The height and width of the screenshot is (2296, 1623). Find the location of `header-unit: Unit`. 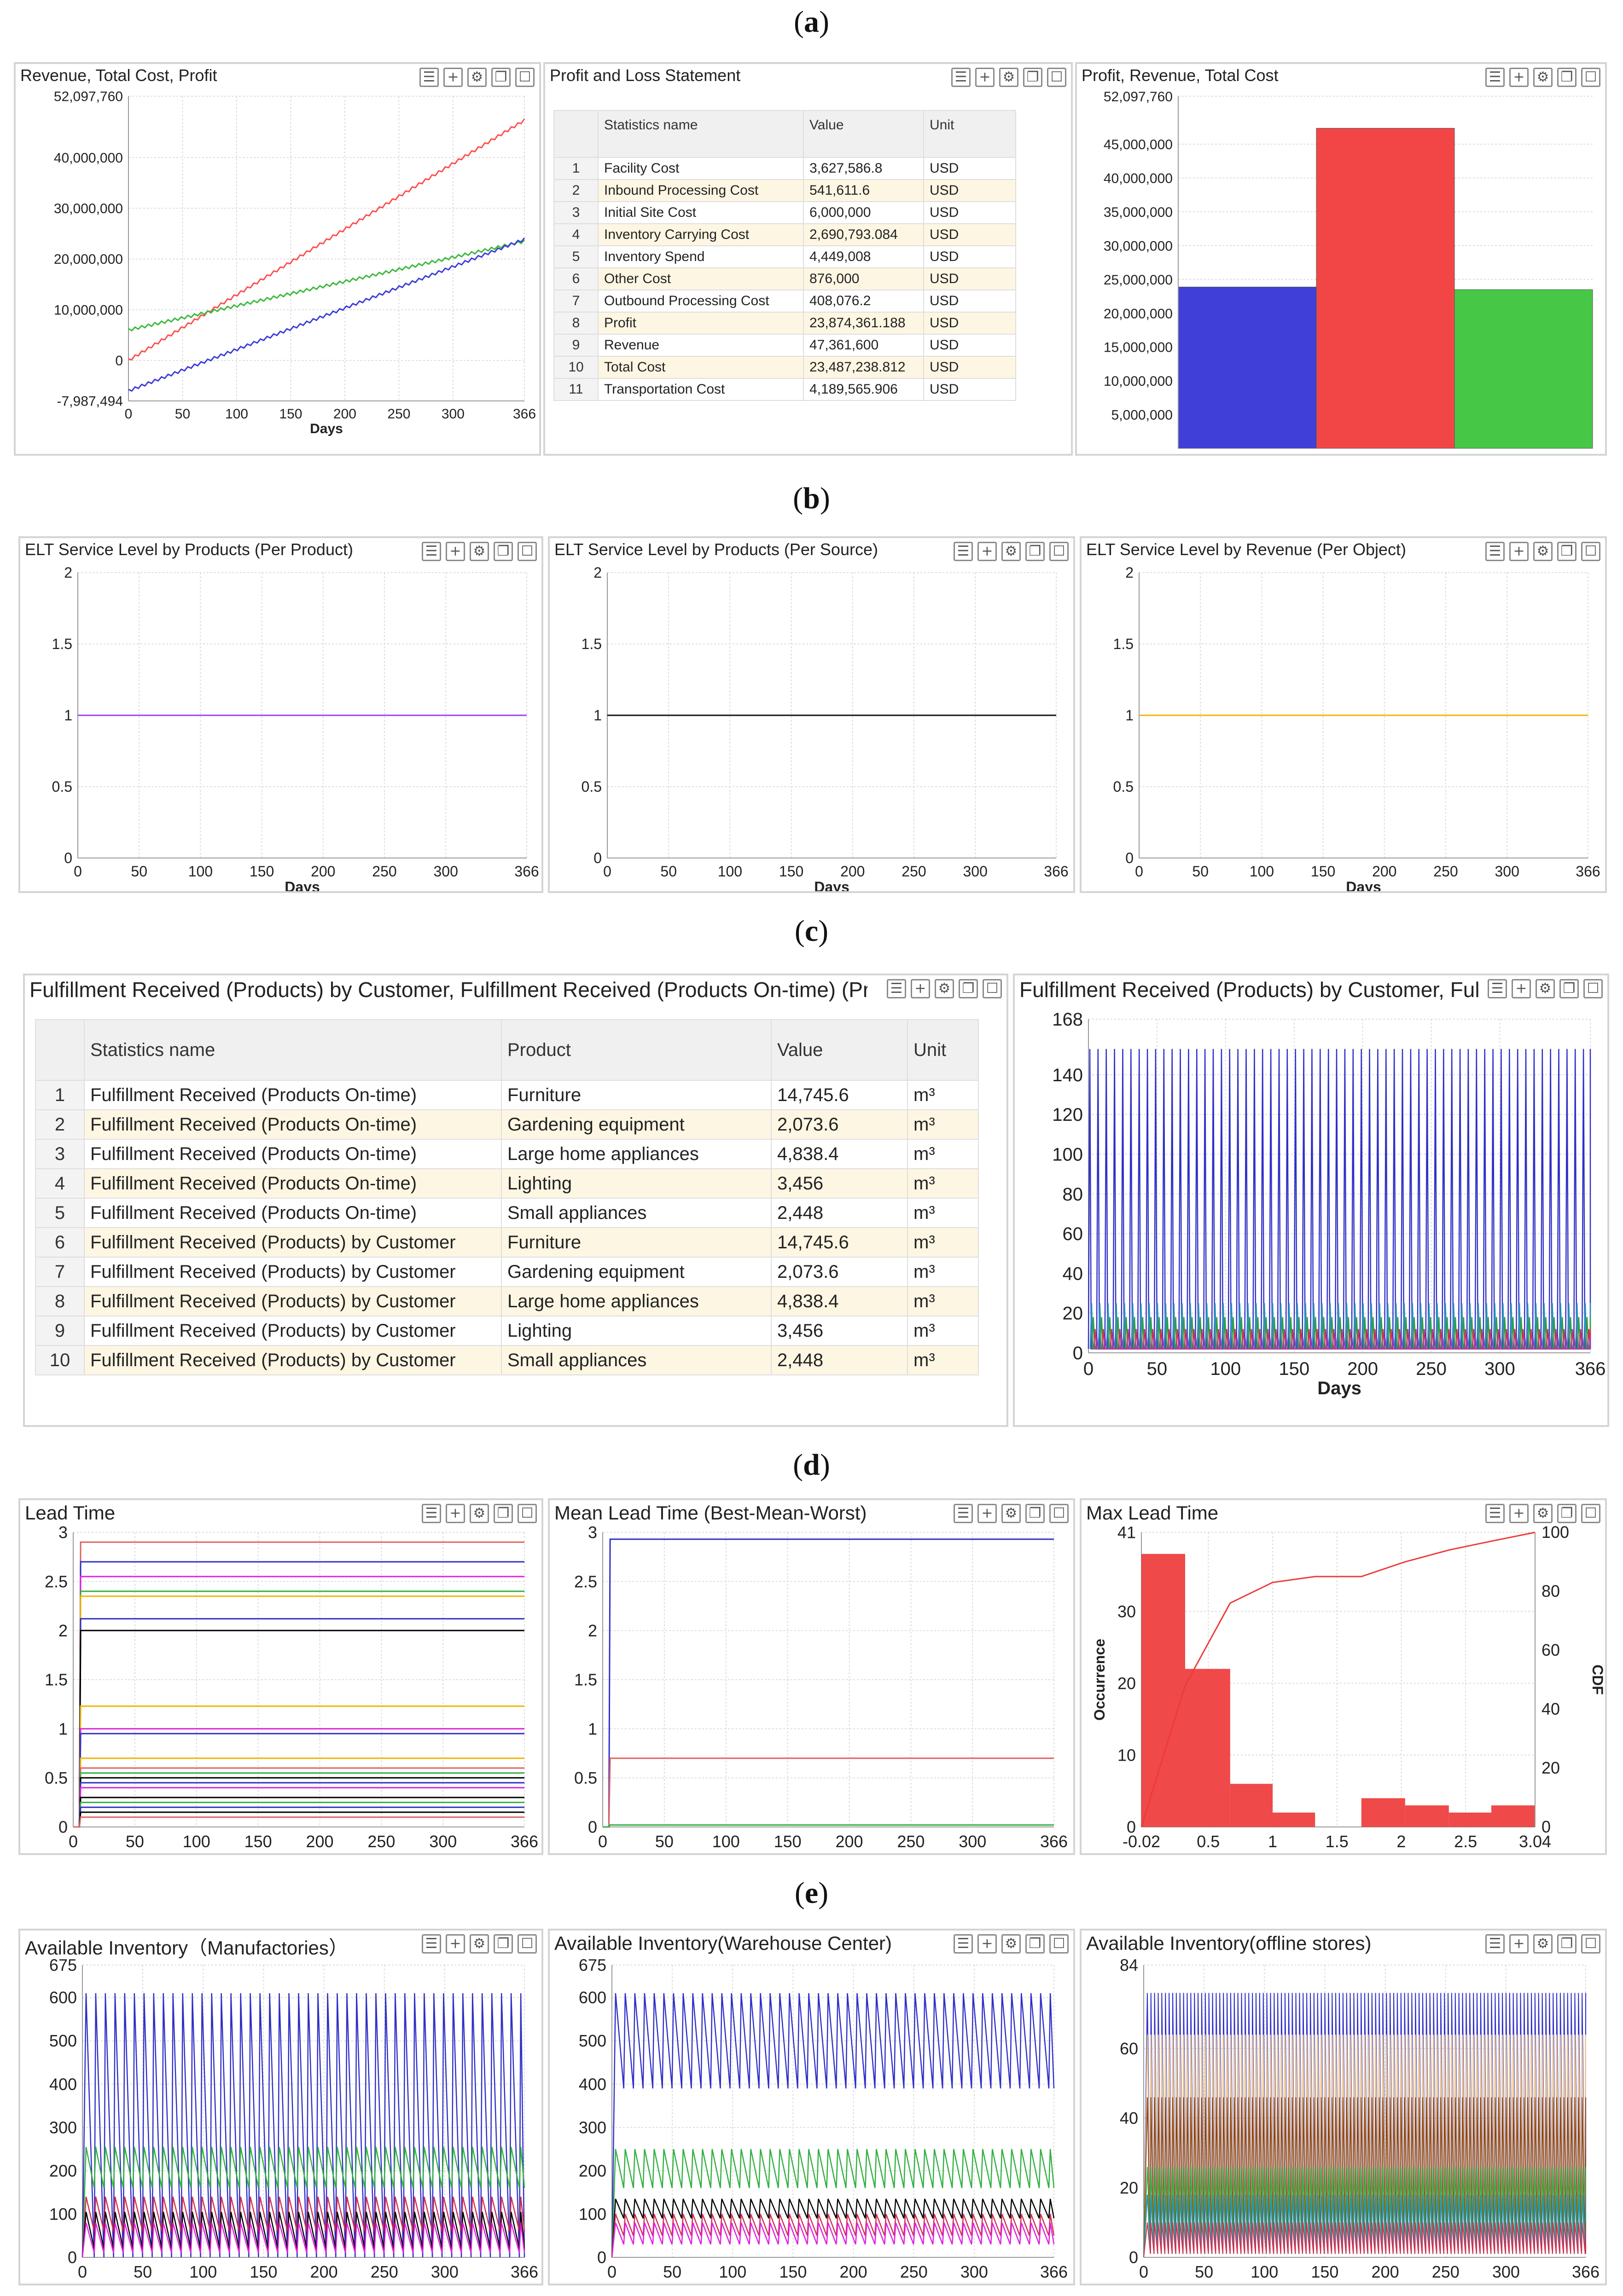

header-unit: Unit is located at coordinates (970, 134).